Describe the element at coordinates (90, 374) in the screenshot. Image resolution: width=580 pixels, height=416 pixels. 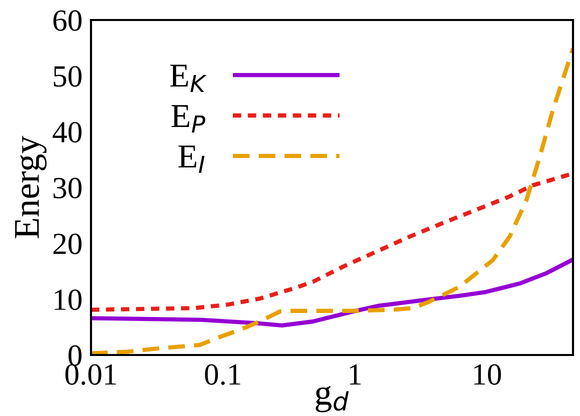
I see `x-tick-label: 0.01` at that location.